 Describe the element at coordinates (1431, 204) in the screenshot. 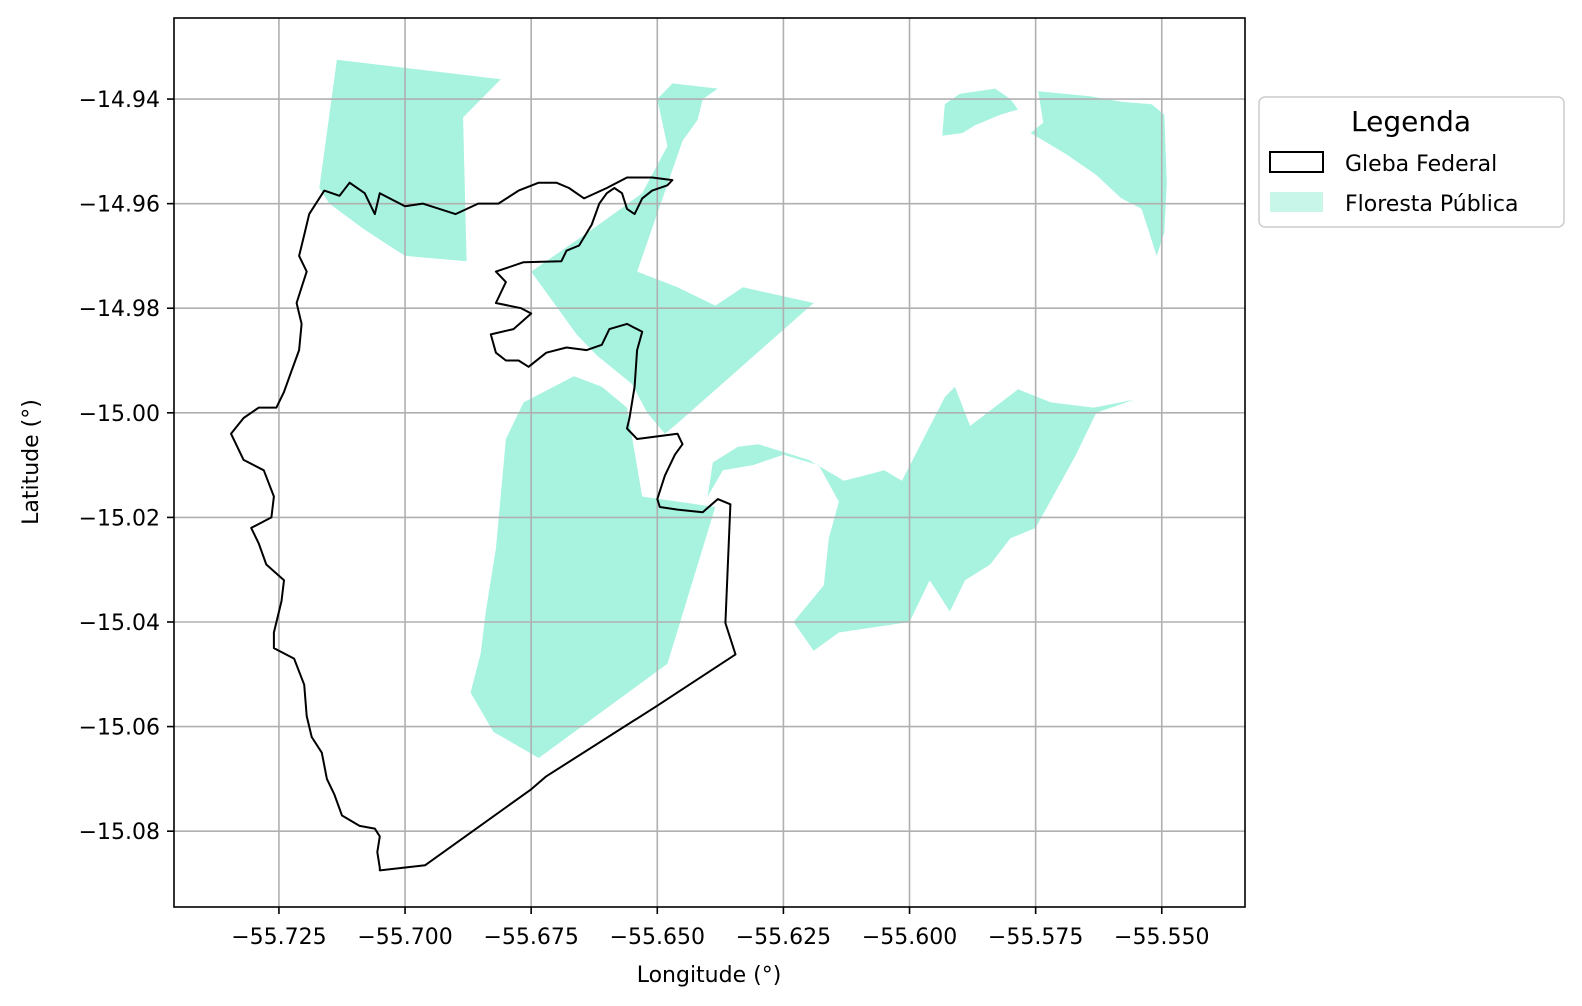

I see `legend-label-floresta: Floresta Pública` at that location.